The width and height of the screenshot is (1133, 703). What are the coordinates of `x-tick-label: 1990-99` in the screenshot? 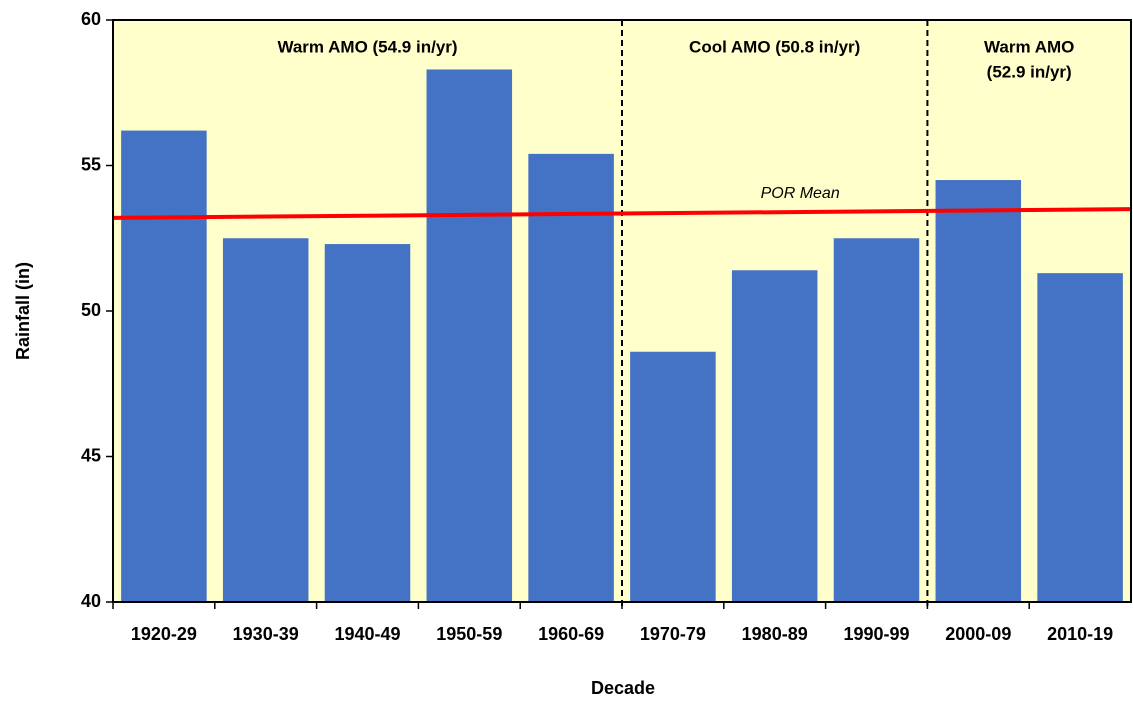 It's located at (876, 634).